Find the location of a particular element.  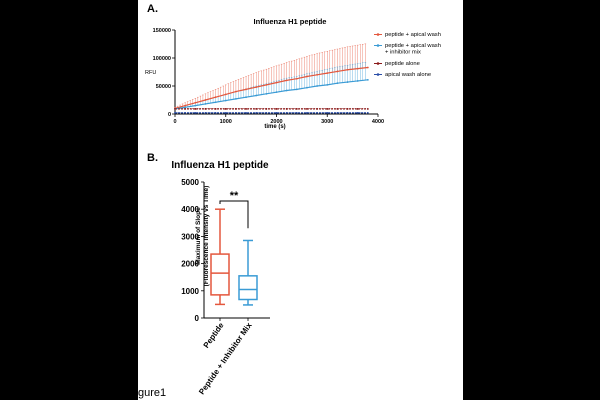

panel-a-errorbars is located at coordinates (270, 78).